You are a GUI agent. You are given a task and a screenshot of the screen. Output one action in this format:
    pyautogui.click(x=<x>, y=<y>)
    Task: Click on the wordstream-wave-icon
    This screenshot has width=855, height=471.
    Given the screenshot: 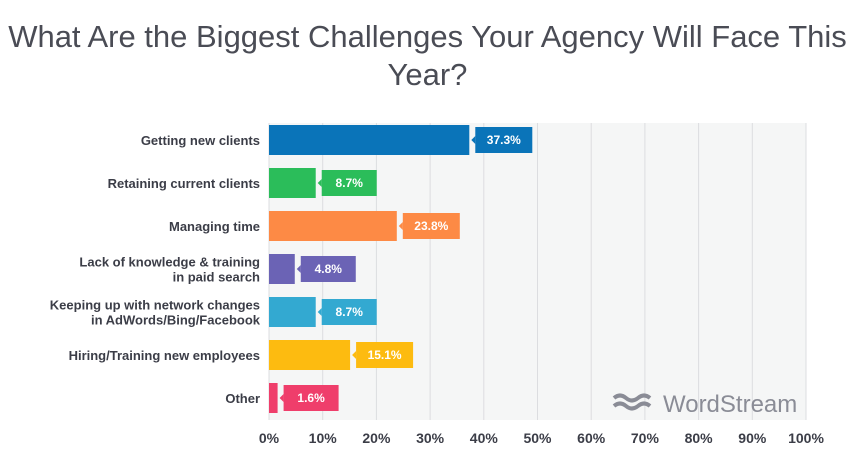 What is the action you would take?
    pyautogui.click(x=632, y=402)
    